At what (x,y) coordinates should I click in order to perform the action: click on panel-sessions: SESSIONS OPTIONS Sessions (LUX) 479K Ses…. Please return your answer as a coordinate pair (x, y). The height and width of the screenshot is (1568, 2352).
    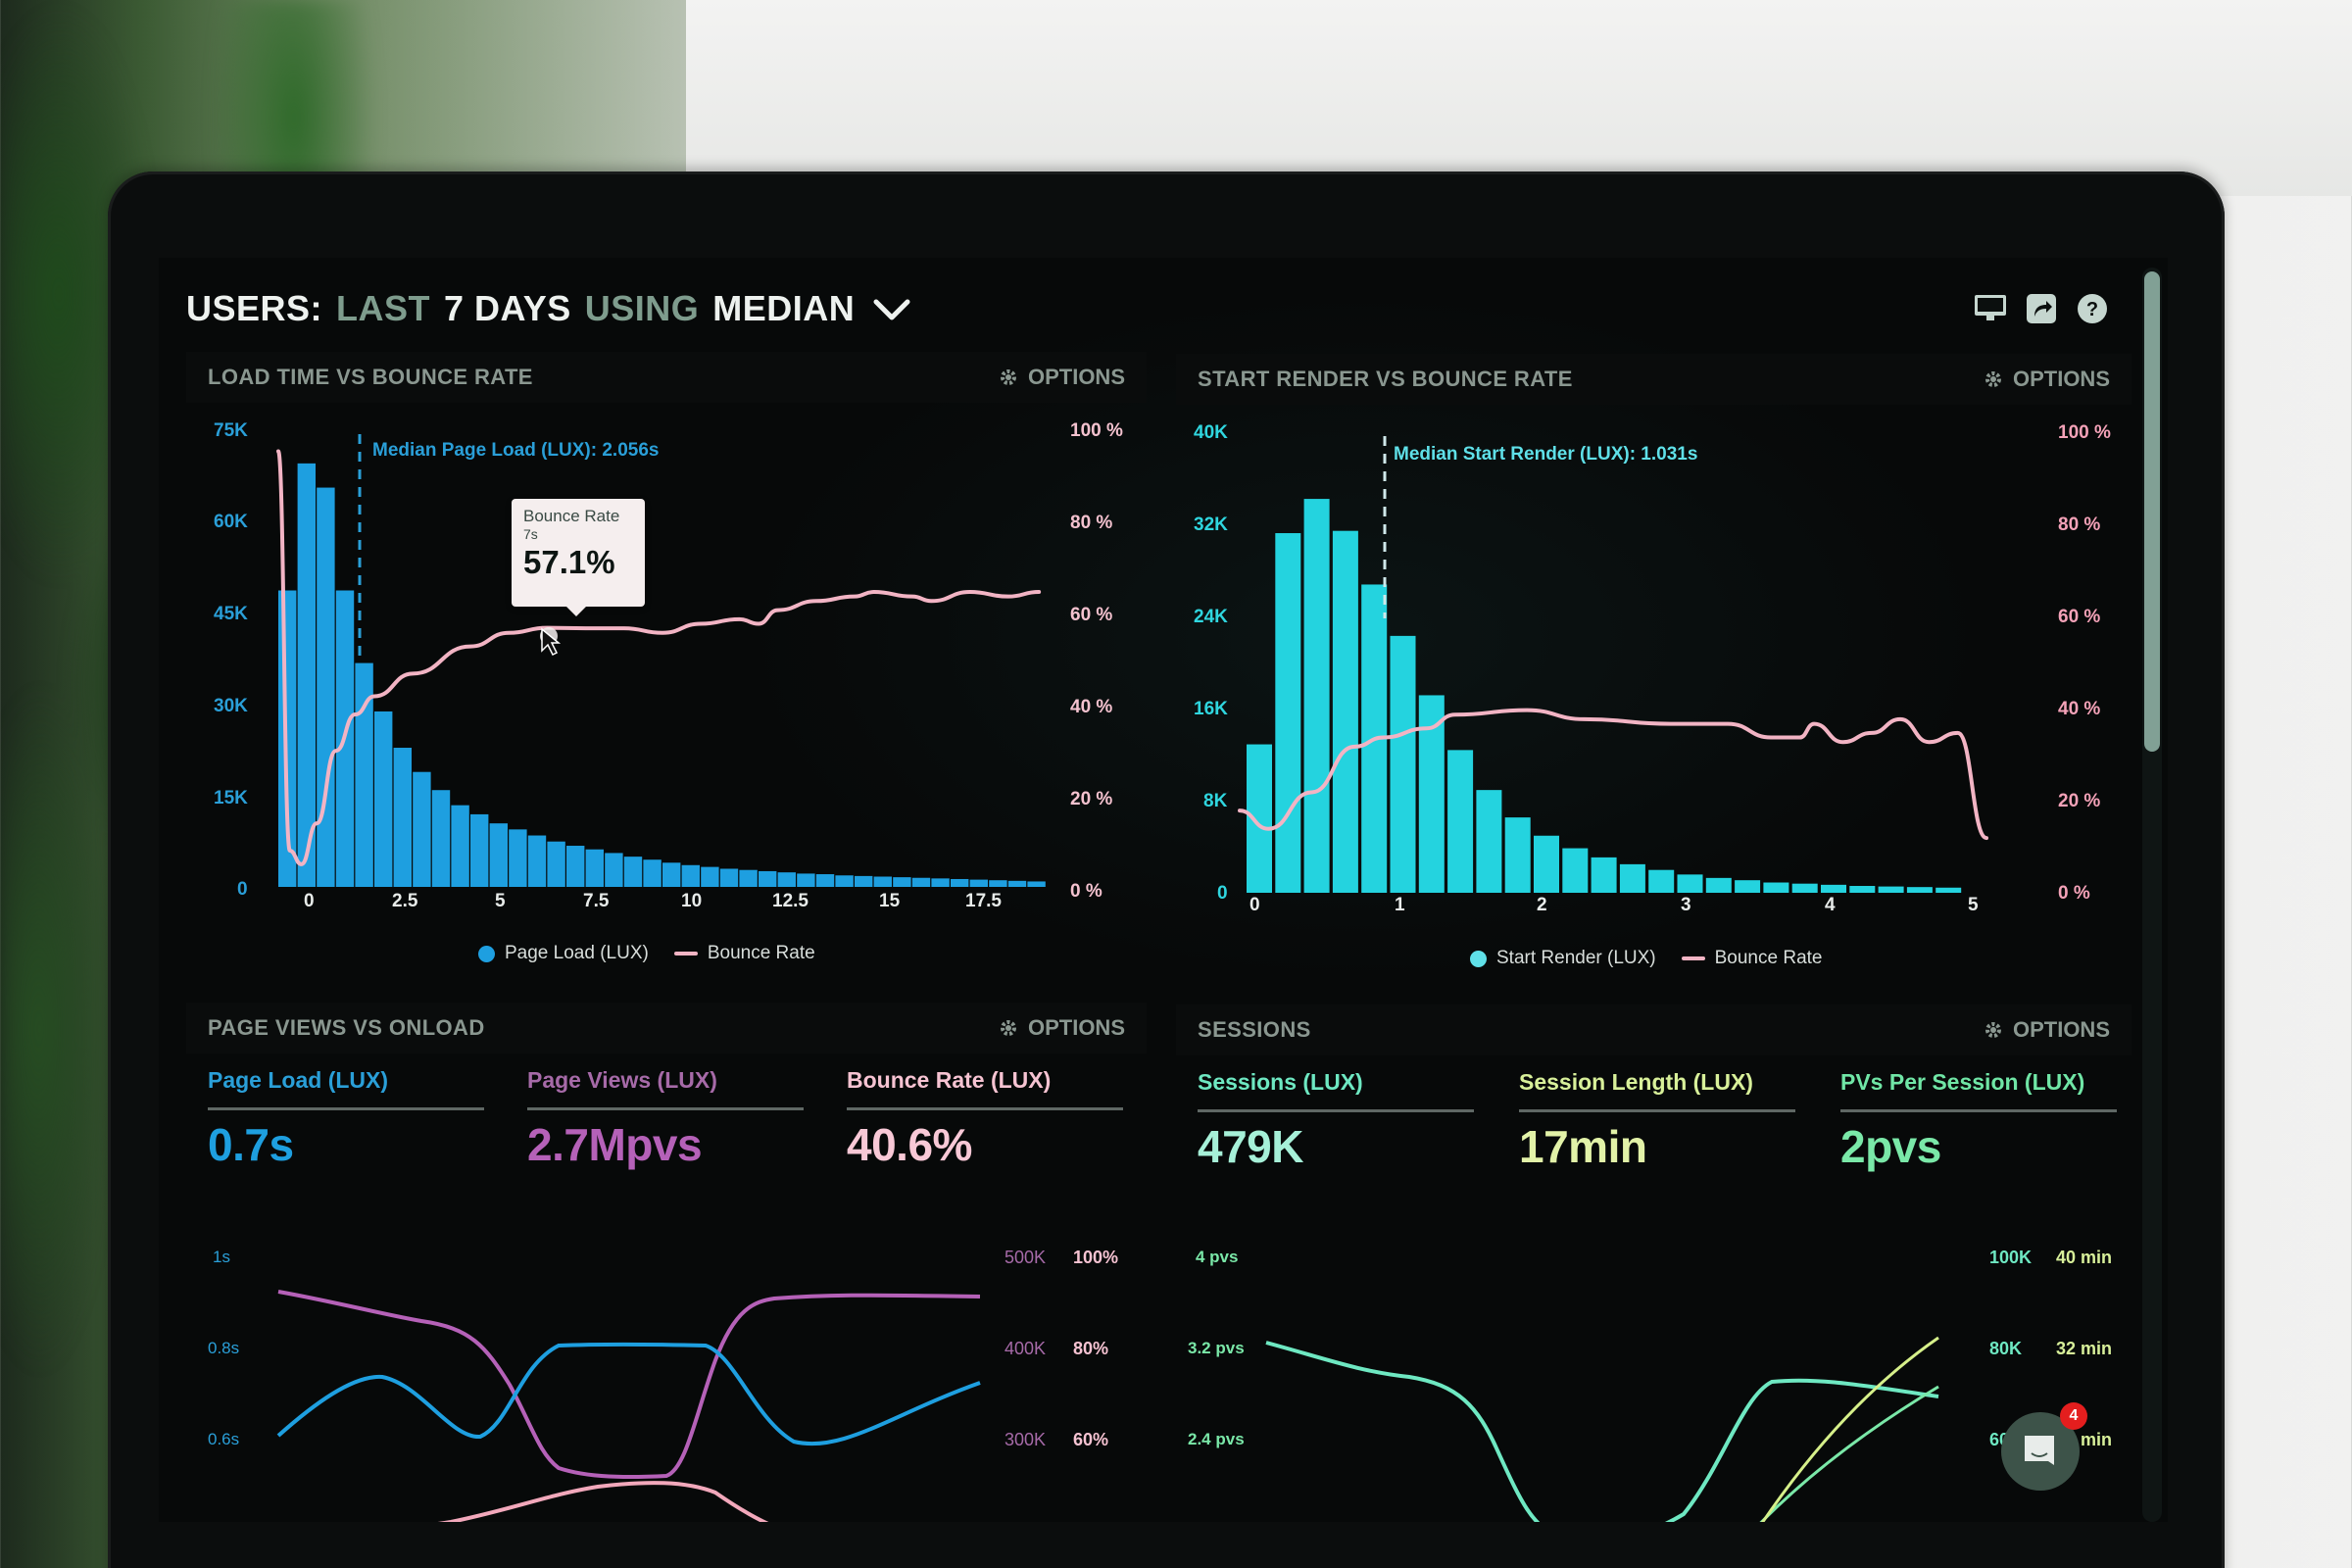
    Looking at the image, I should click on (1654, 1263).